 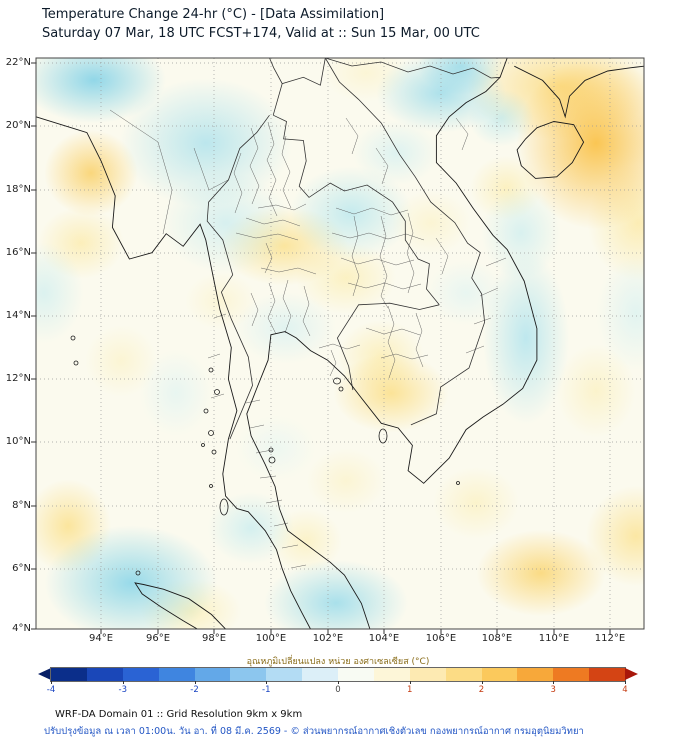 What do you see at coordinates (18, 378) in the screenshot?
I see `lat-axis-label: 12°N` at bounding box center [18, 378].